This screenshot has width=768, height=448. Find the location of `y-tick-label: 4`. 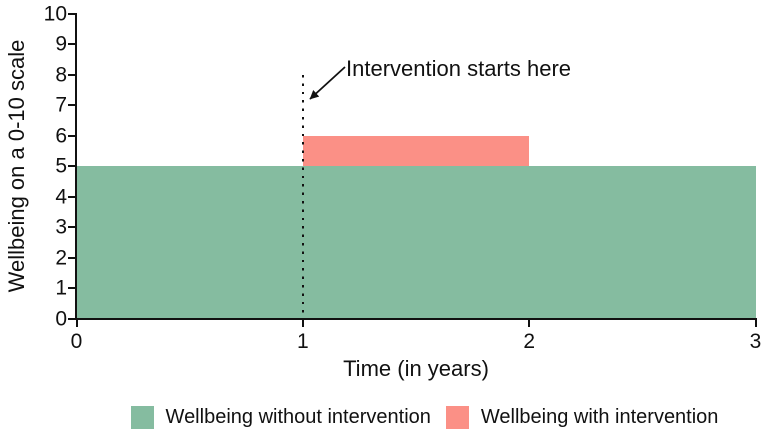

y-tick-label: 4 is located at coordinates (61, 197).